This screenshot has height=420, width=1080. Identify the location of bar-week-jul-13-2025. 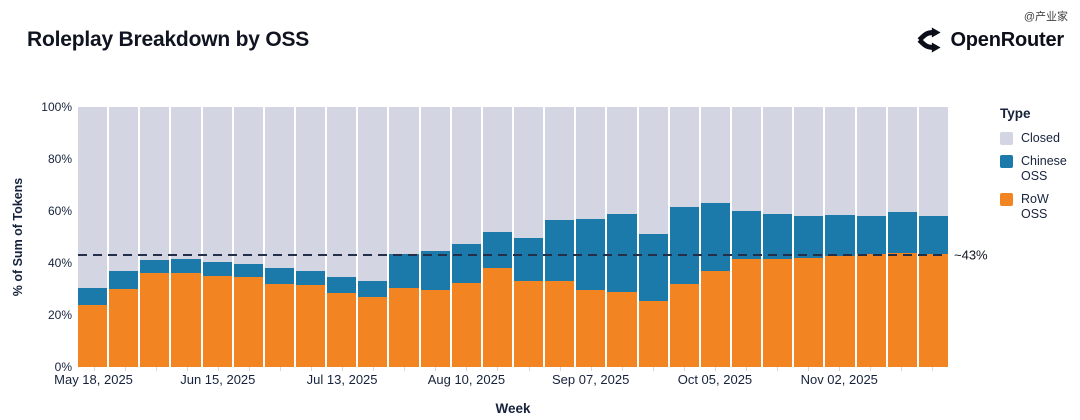
(342, 237).